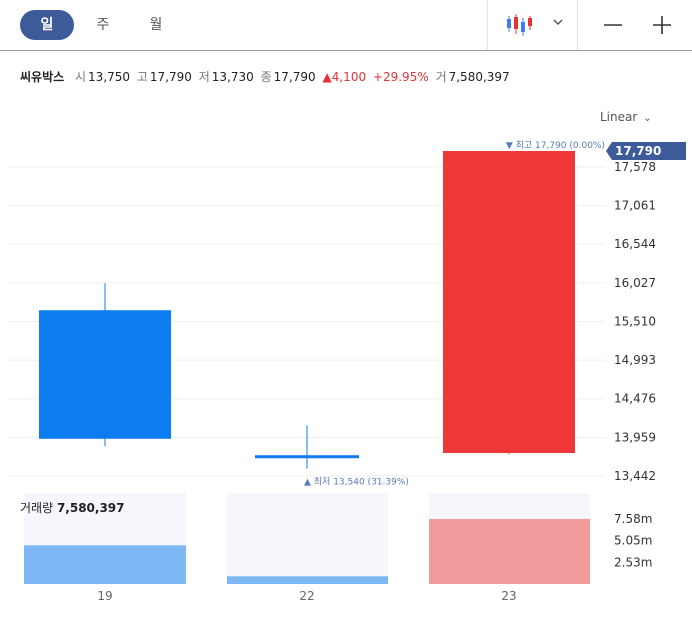 Image resolution: width=692 pixels, height=619 pixels. Describe the element at coordinates (555, 145) in the screenshot. I see `max-marker-label: ▼ 최고 17,790 (0.00%)` at that location.